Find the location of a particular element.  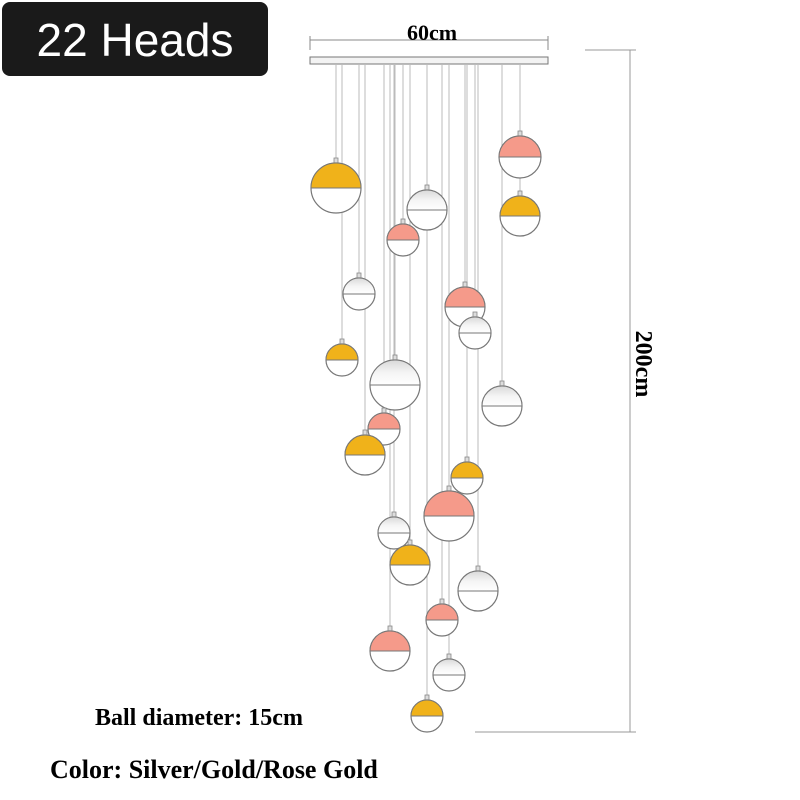

canopy is located at coordinates (429, 60).